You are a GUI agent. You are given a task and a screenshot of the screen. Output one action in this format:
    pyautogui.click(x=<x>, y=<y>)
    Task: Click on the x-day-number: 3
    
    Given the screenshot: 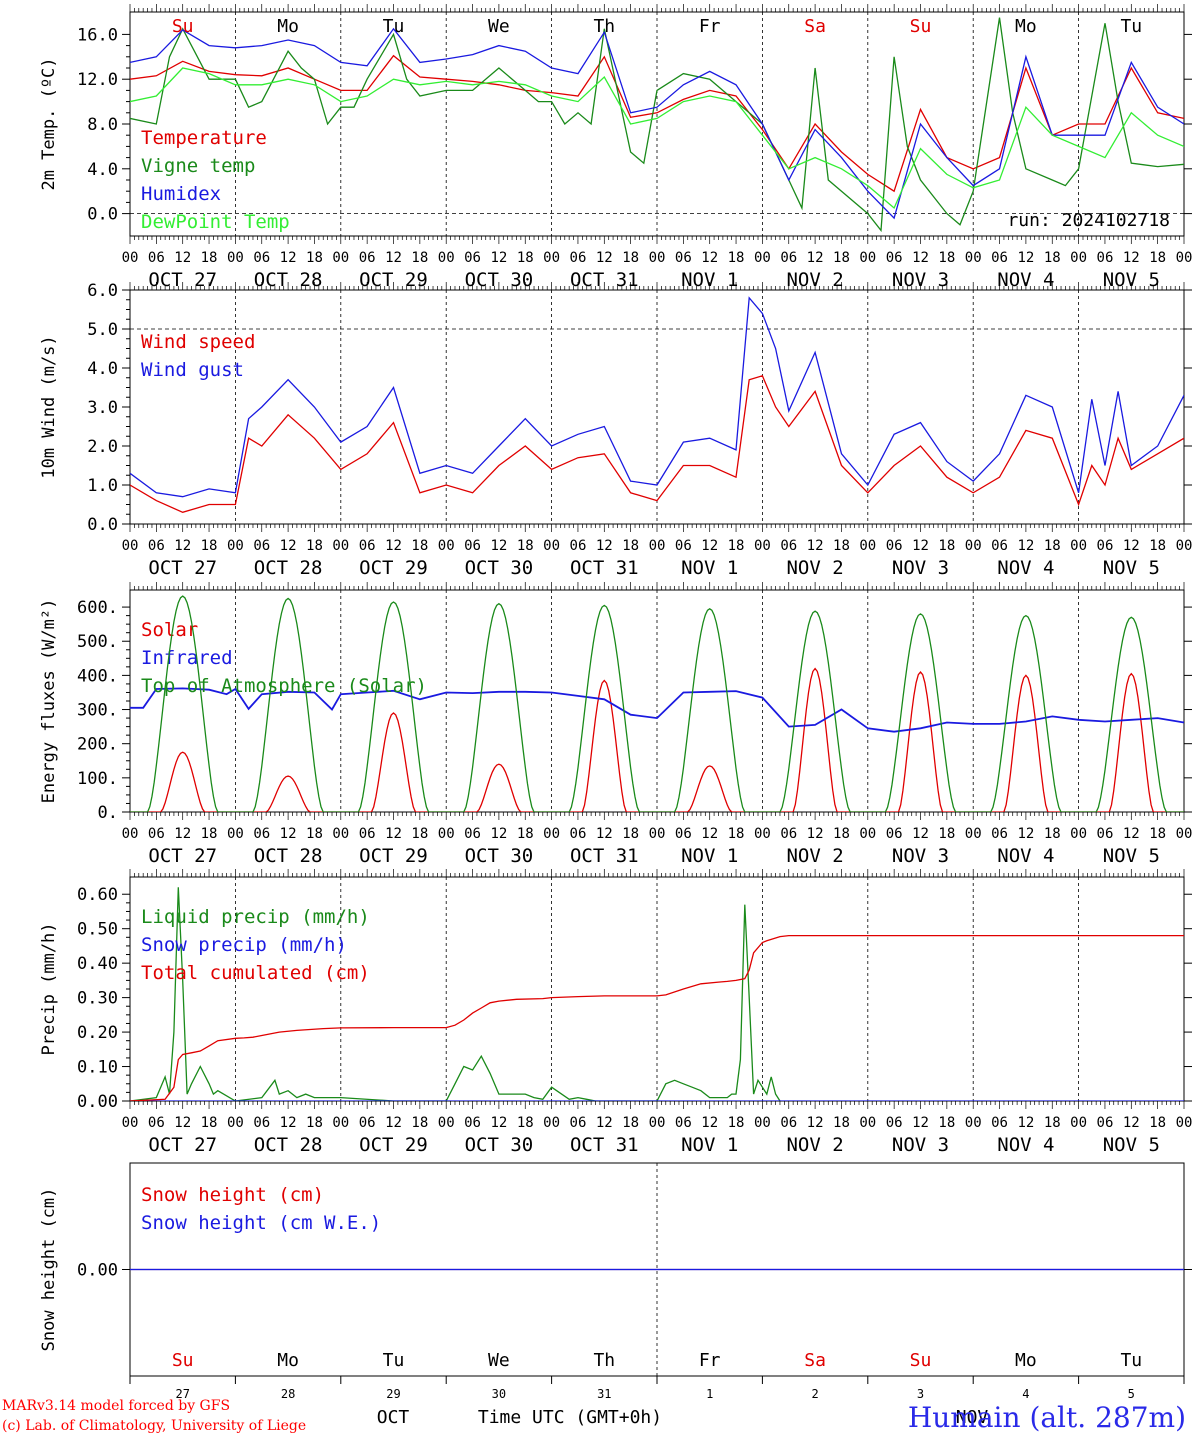 What is the action you would take?
    pyautogui.click(x=920, y=1394)
    